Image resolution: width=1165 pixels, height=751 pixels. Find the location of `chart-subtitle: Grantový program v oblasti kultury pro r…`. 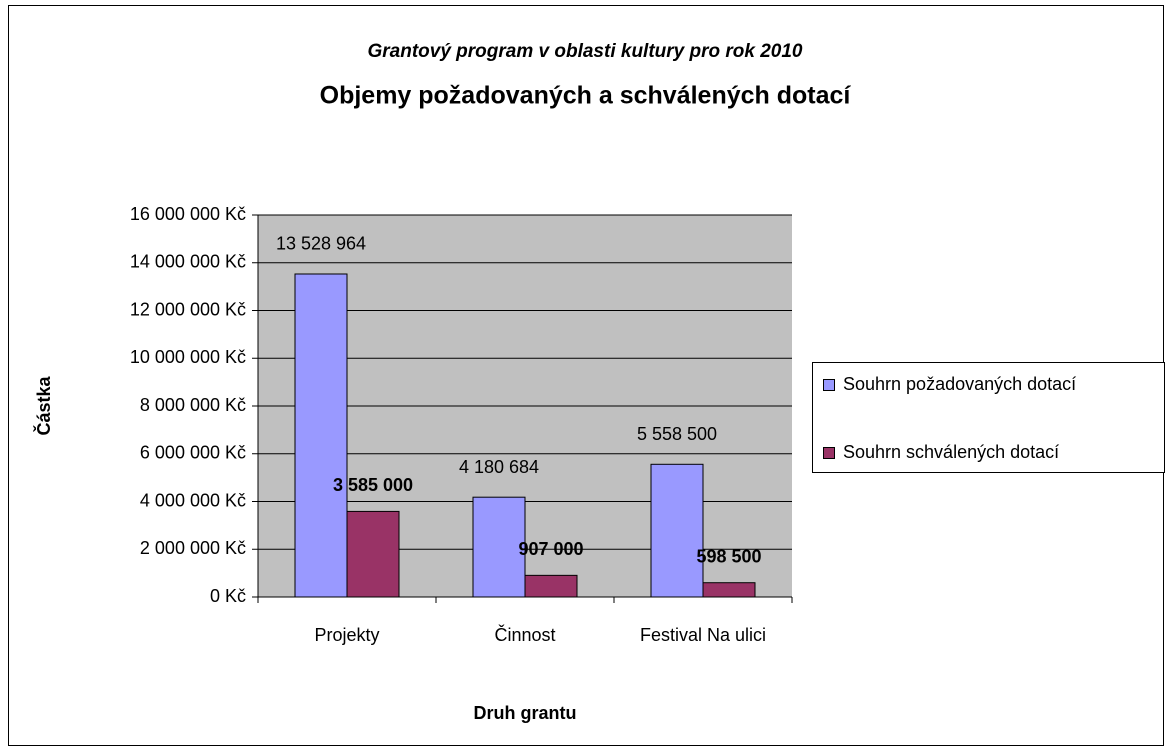

chart-subtitle: Grantový program v oblasti kultury pro r… is located at coordinates (584, 51).